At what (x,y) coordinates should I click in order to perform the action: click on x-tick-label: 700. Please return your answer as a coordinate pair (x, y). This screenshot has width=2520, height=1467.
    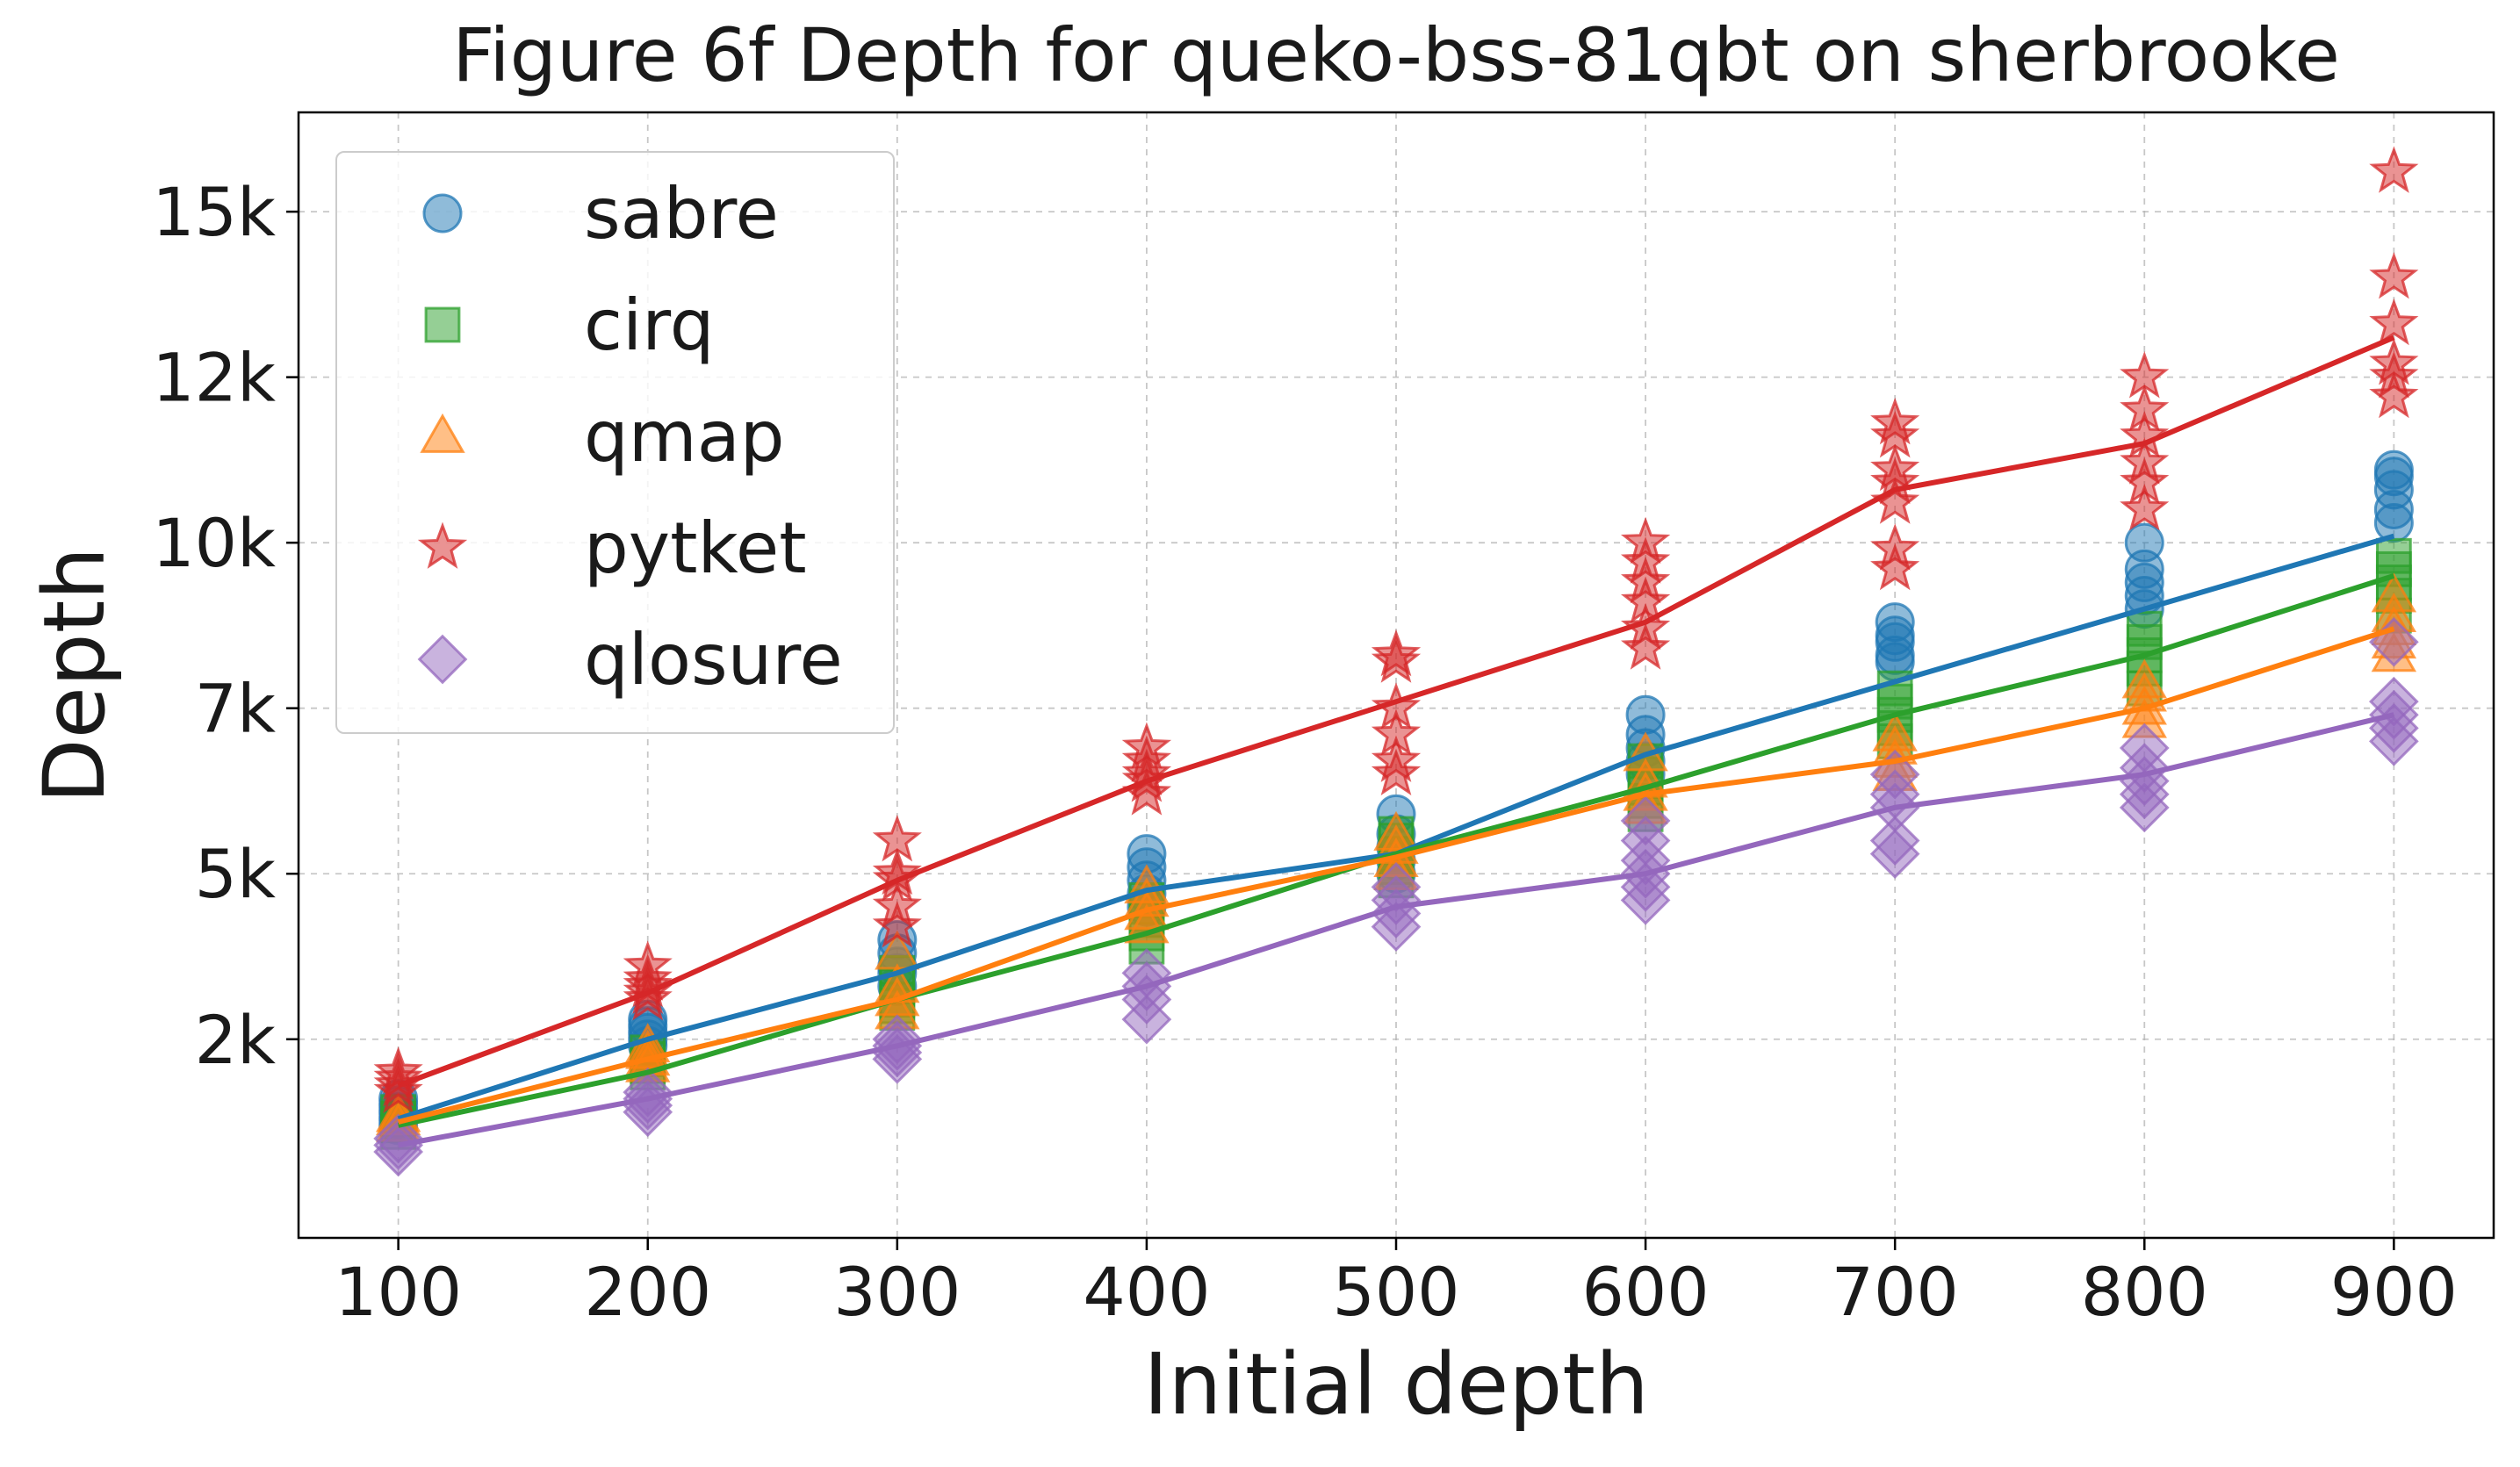
    Looking at the image, I should click on (1895, 1292).